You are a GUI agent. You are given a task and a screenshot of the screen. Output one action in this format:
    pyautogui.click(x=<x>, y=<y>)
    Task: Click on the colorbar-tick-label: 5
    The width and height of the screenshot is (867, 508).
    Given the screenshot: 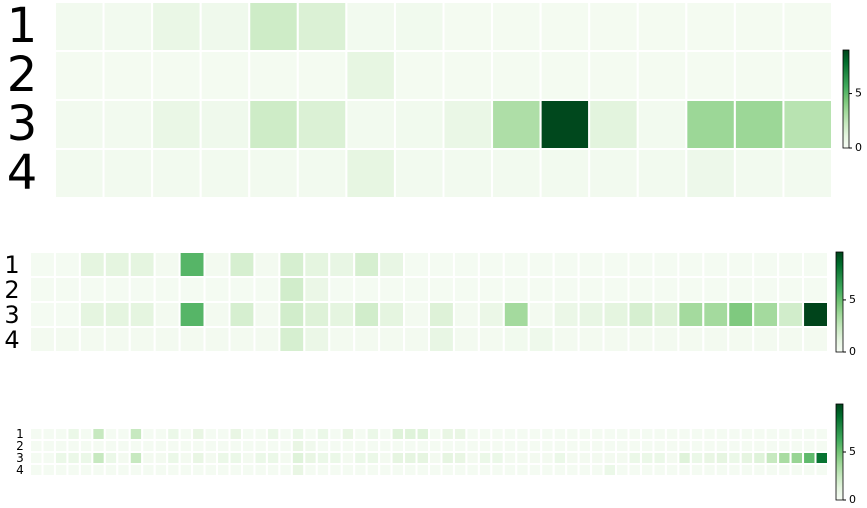 What is the action you would take?
    pyautogui.click(x=852, y=299)
    